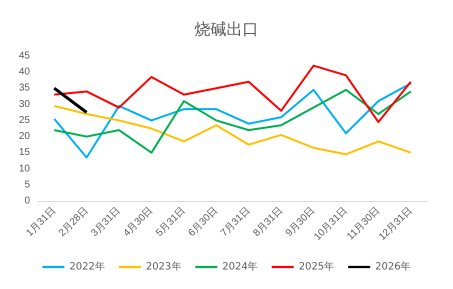  What do you see at coordinates (139, 222) in the screenshot?
I see `x-tick-label: 4月30日` at bounding box center [139, 222].